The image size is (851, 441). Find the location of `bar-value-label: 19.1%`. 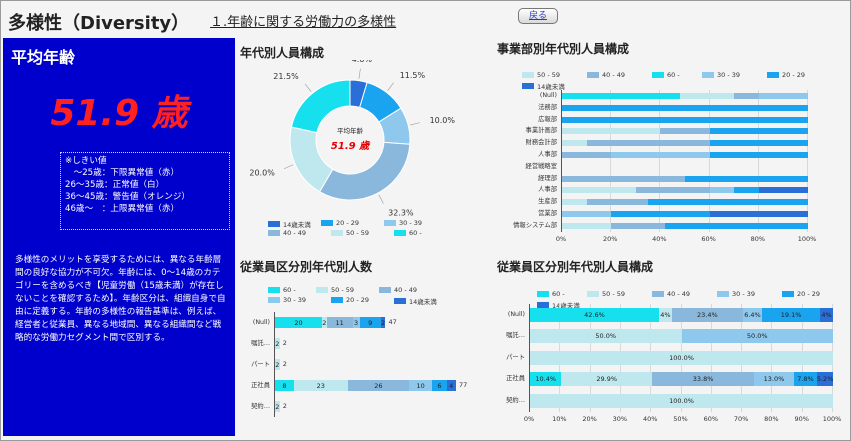

bar-value-label: 19.1% is located at coordinates (791, 314).